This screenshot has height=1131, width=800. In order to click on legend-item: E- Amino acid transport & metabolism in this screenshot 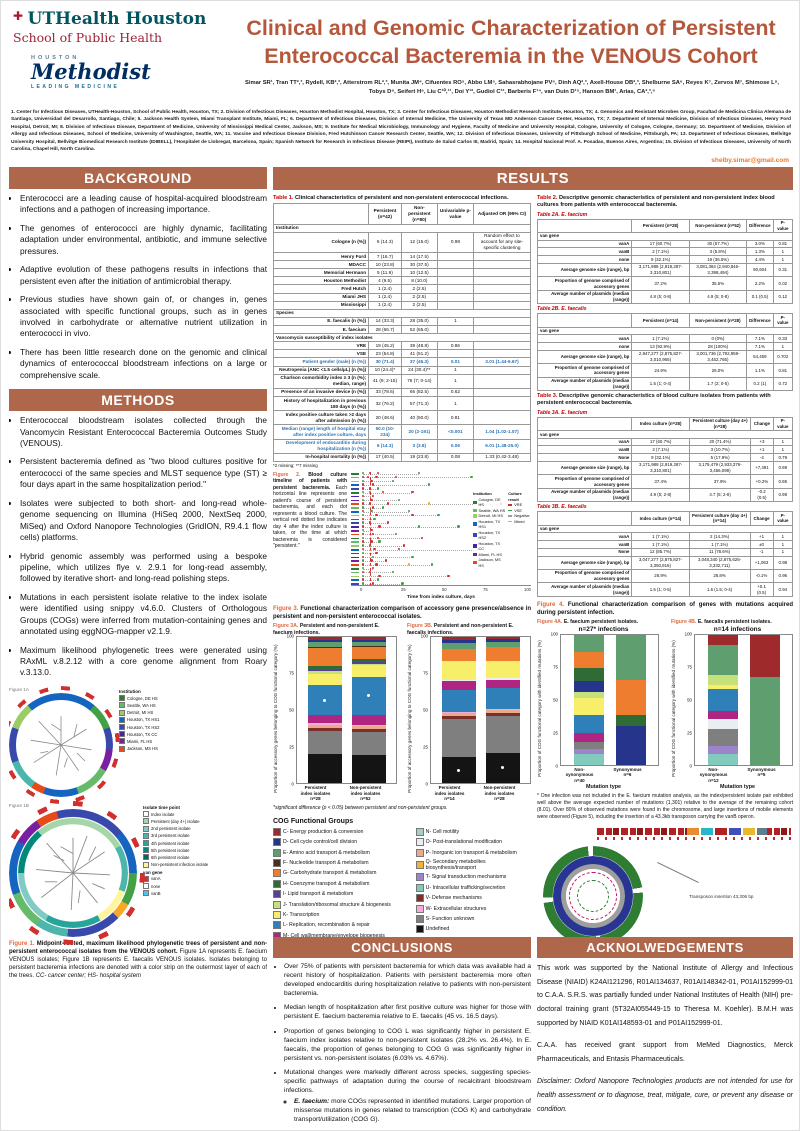, I will do `click(339, 852)`.